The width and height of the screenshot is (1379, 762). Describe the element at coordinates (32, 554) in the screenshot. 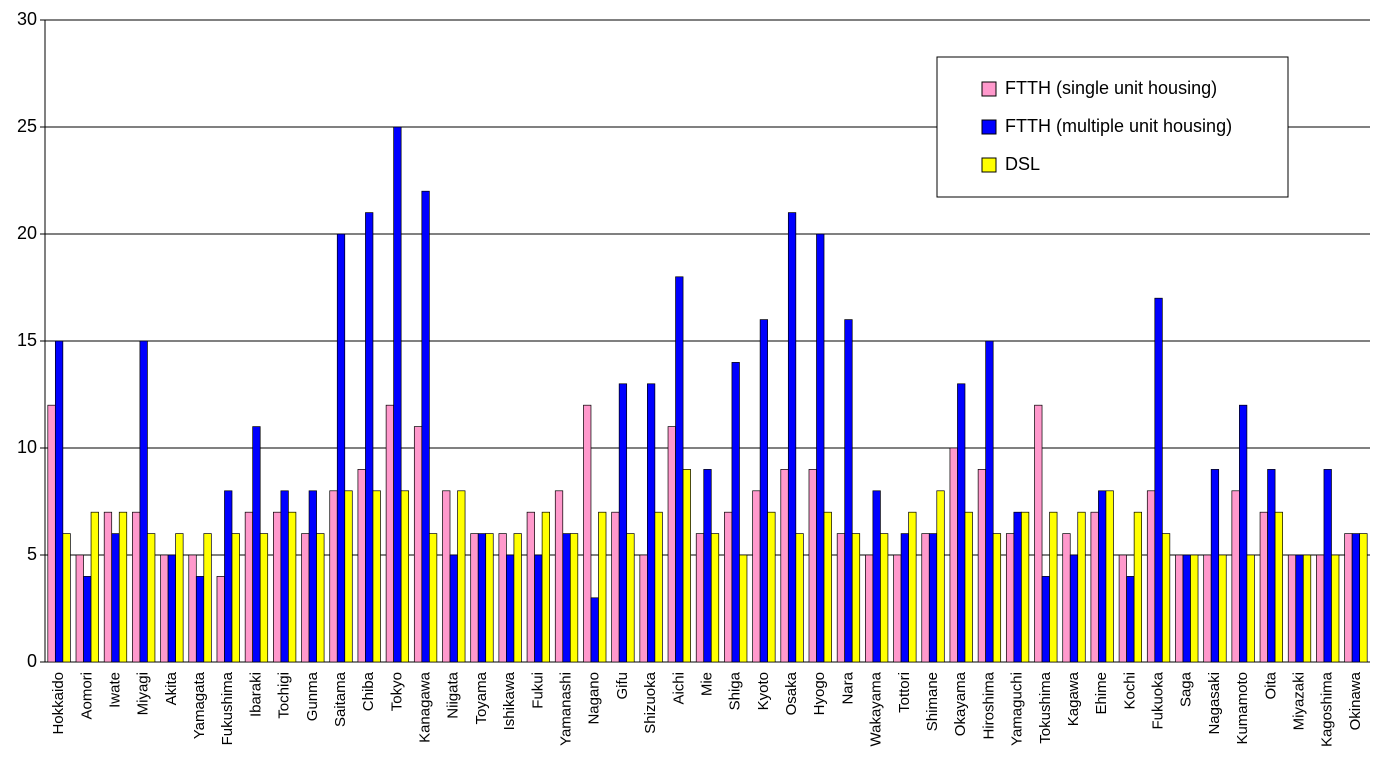

I see `y-tick-label: 5` at that location.